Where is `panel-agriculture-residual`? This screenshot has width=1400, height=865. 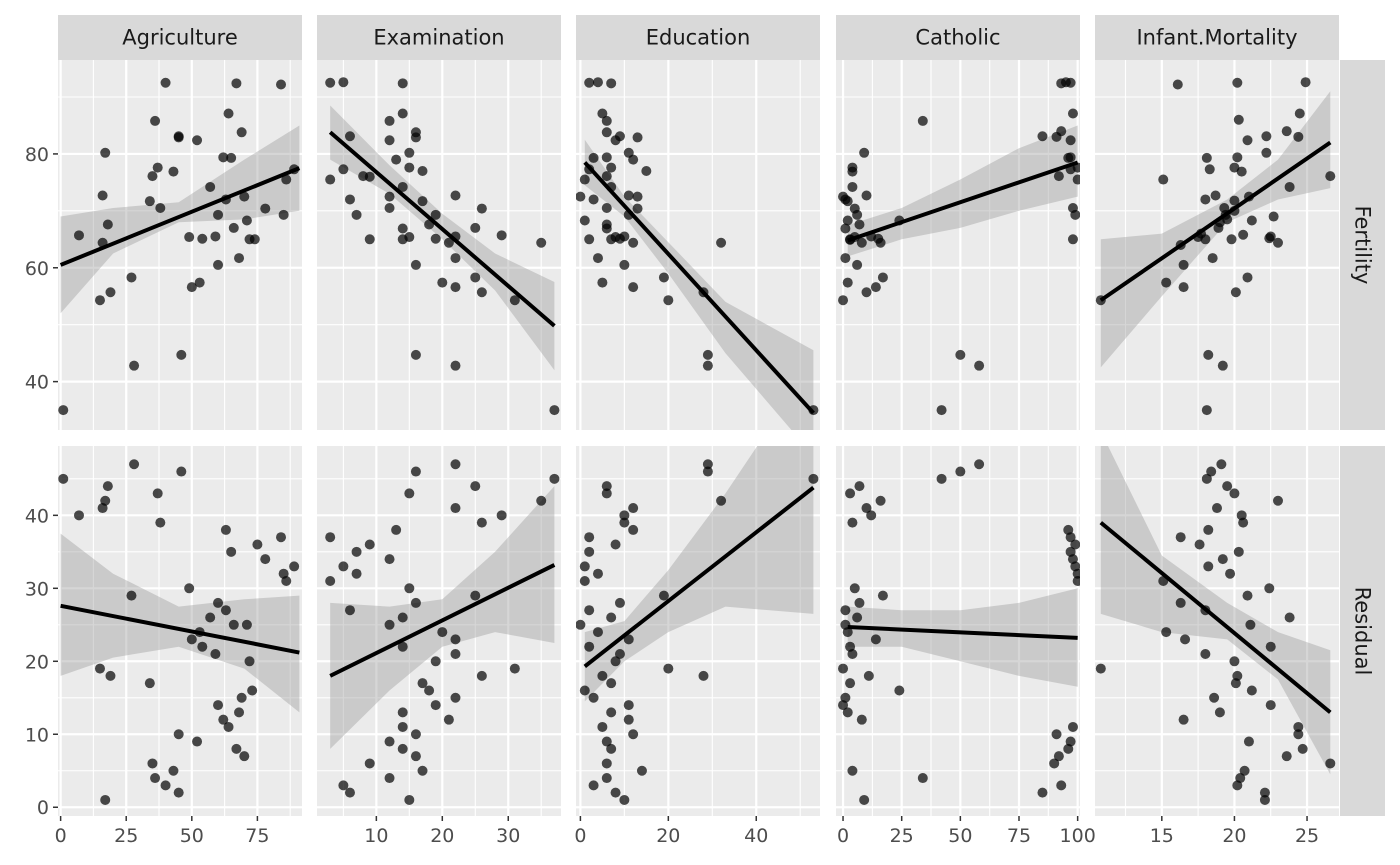
panel-agriculture-residual is located at coordinates (180, 631).